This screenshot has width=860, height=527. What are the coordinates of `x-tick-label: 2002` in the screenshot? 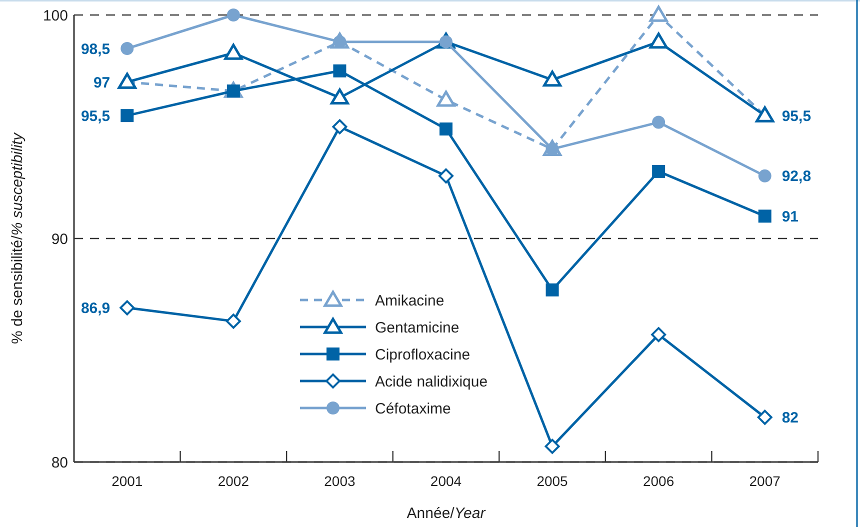 It's located at (234, 481).